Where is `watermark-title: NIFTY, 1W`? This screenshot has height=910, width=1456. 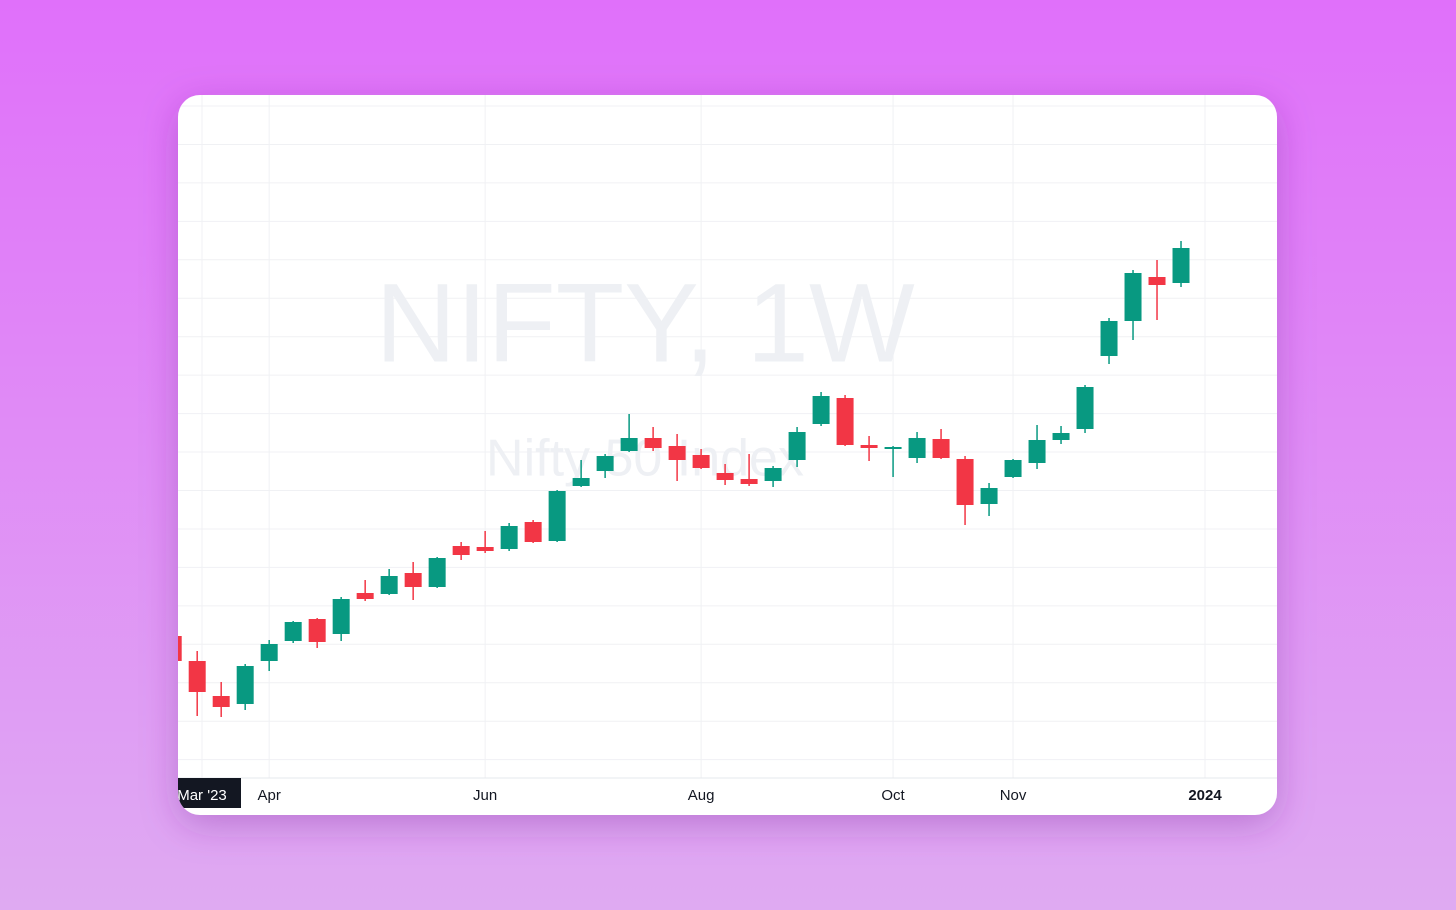
watermark-title: NIFTY, 1W is located at coordinates (645, 323).